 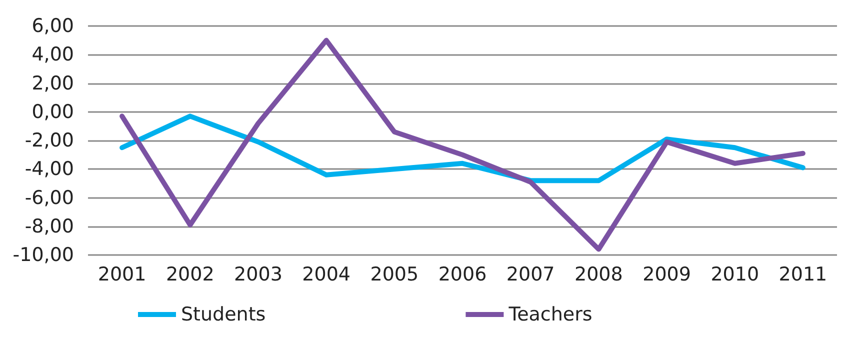 I want to click on x-tick-label: 2010, so click(x=735, y=275).